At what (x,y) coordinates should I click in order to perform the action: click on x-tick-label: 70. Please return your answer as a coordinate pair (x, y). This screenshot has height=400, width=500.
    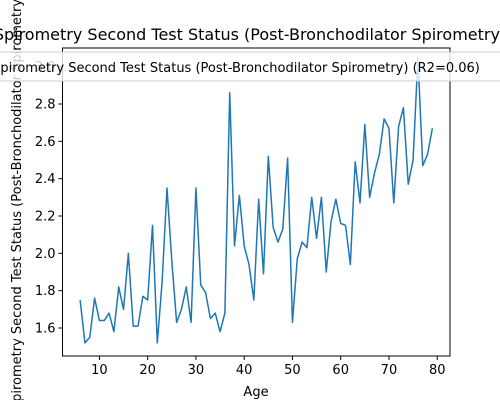
    Looking at the image, I should click on (389, 370).